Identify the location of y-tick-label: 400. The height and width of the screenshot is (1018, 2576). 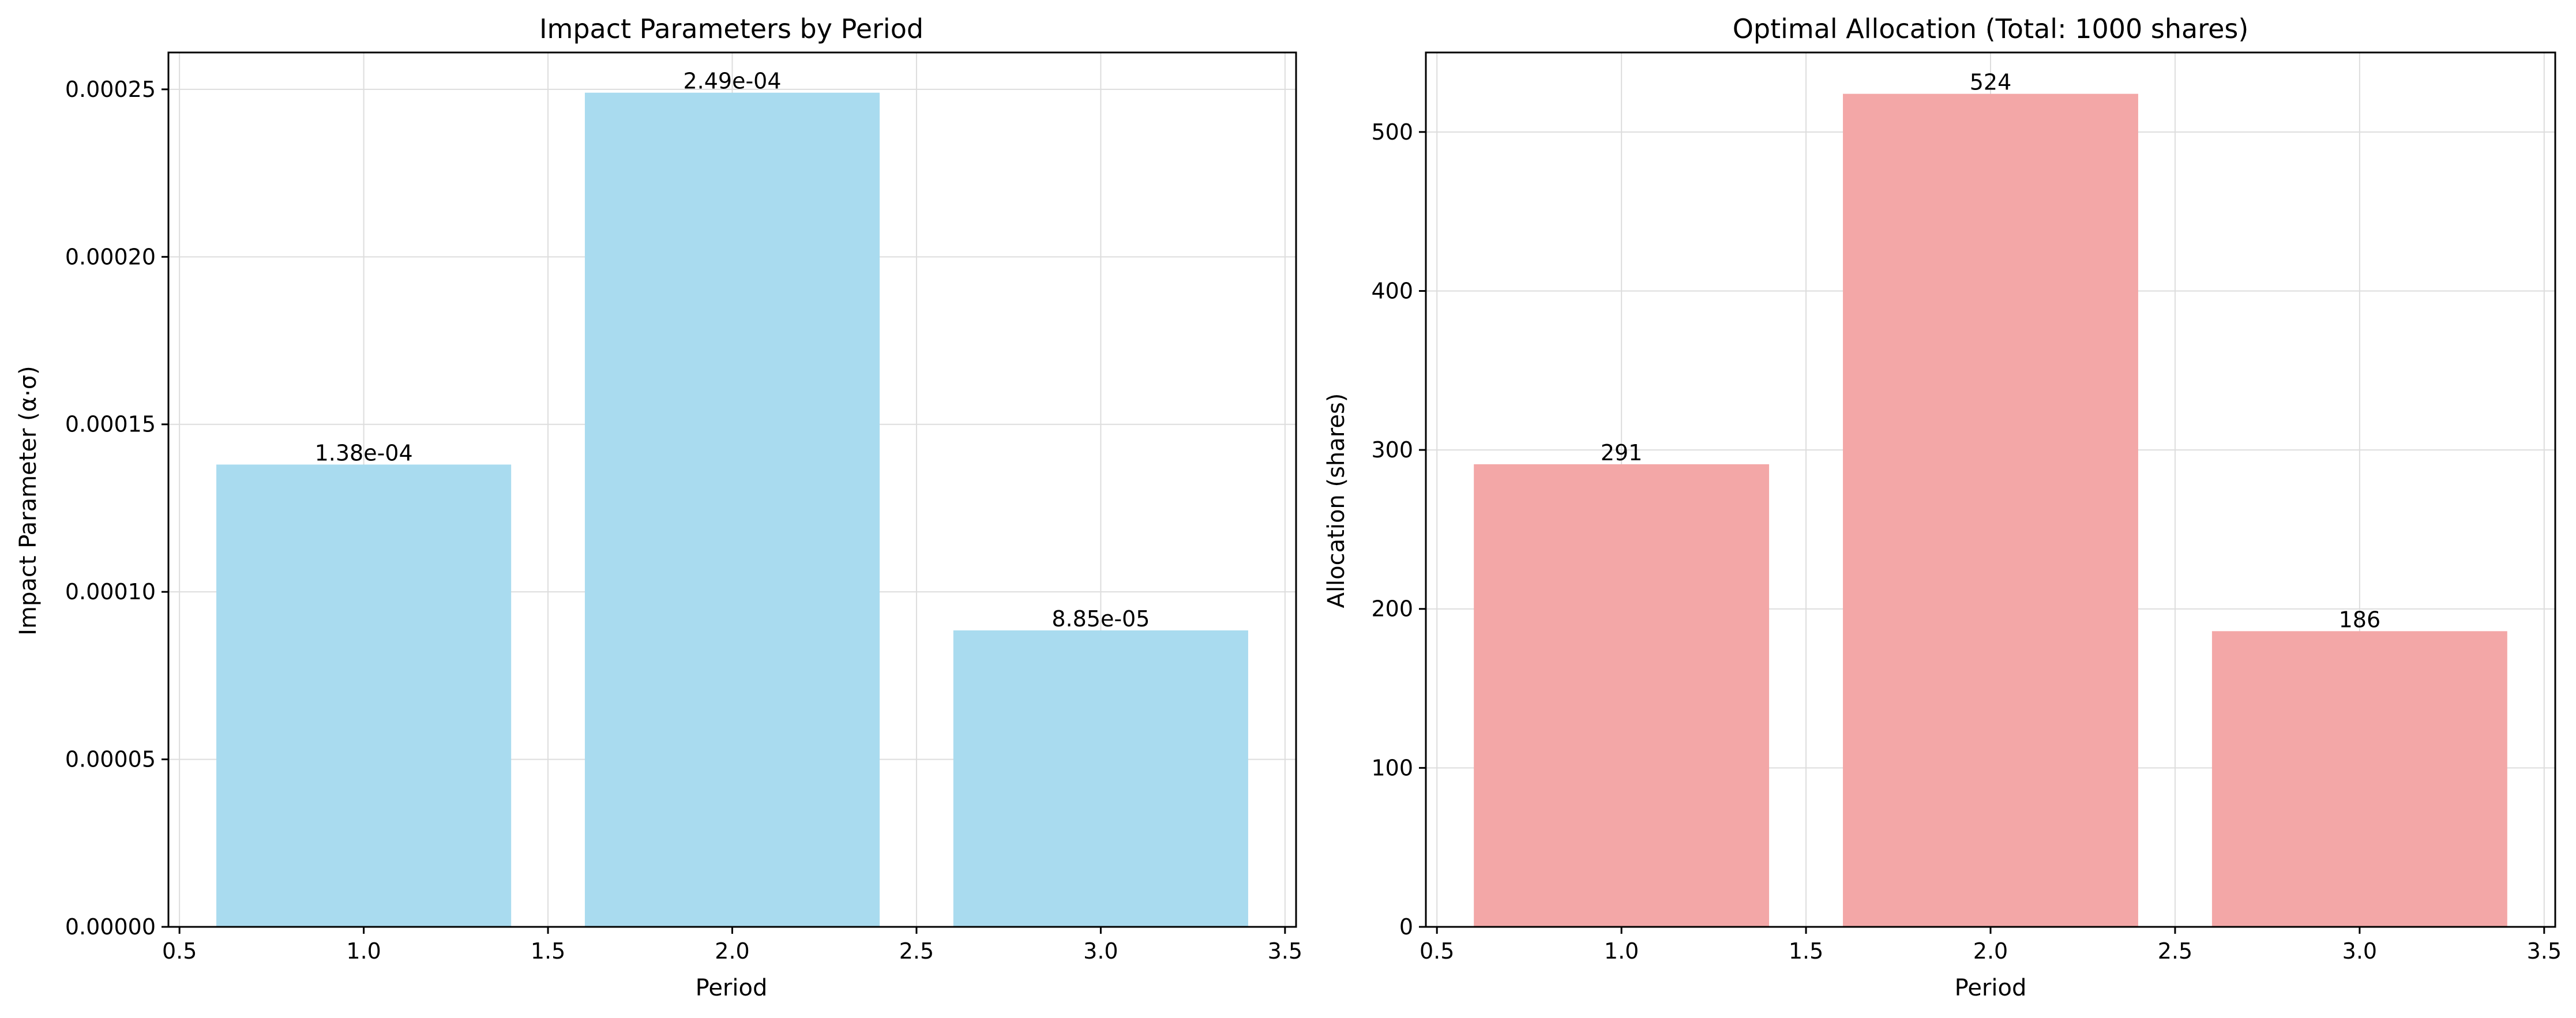
(1392, 290).